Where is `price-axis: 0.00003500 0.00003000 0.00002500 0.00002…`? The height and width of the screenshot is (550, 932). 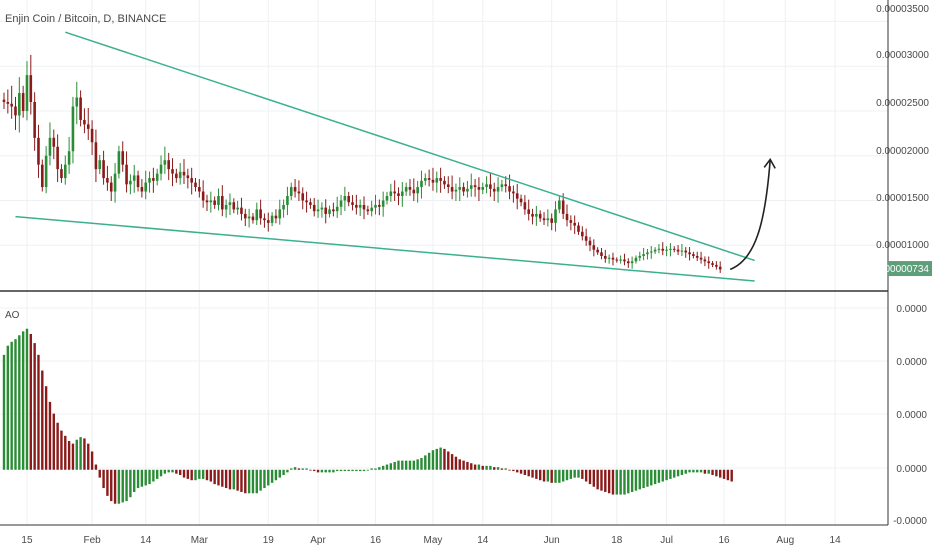 price-axis: 0.00003500 0.00003000 0.00002500 0.00002… is located at coordinates (902, 127).